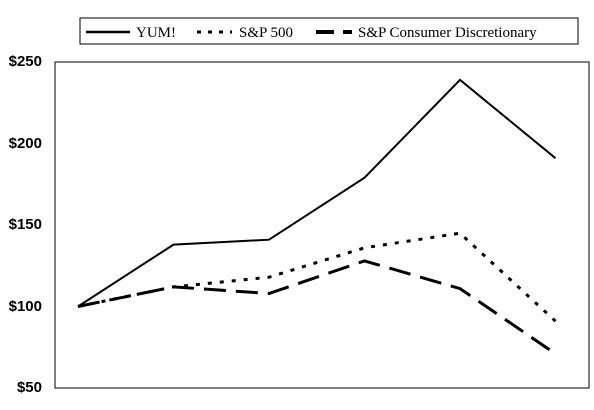 The height and width of the screenshot is (410, 594). Describe the element at coordinates (156, 33) in the screenshot. I see `legend-label-yum: YUM!` at that location.